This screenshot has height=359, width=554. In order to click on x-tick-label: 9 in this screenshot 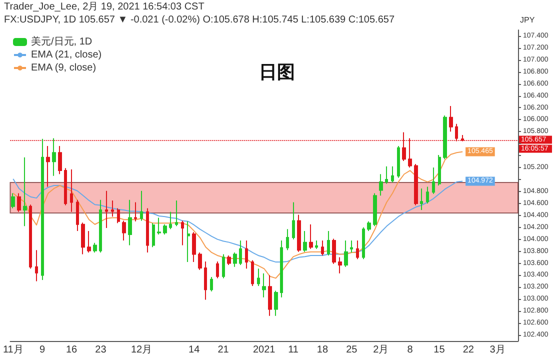, I will do `click(43, 350)`.